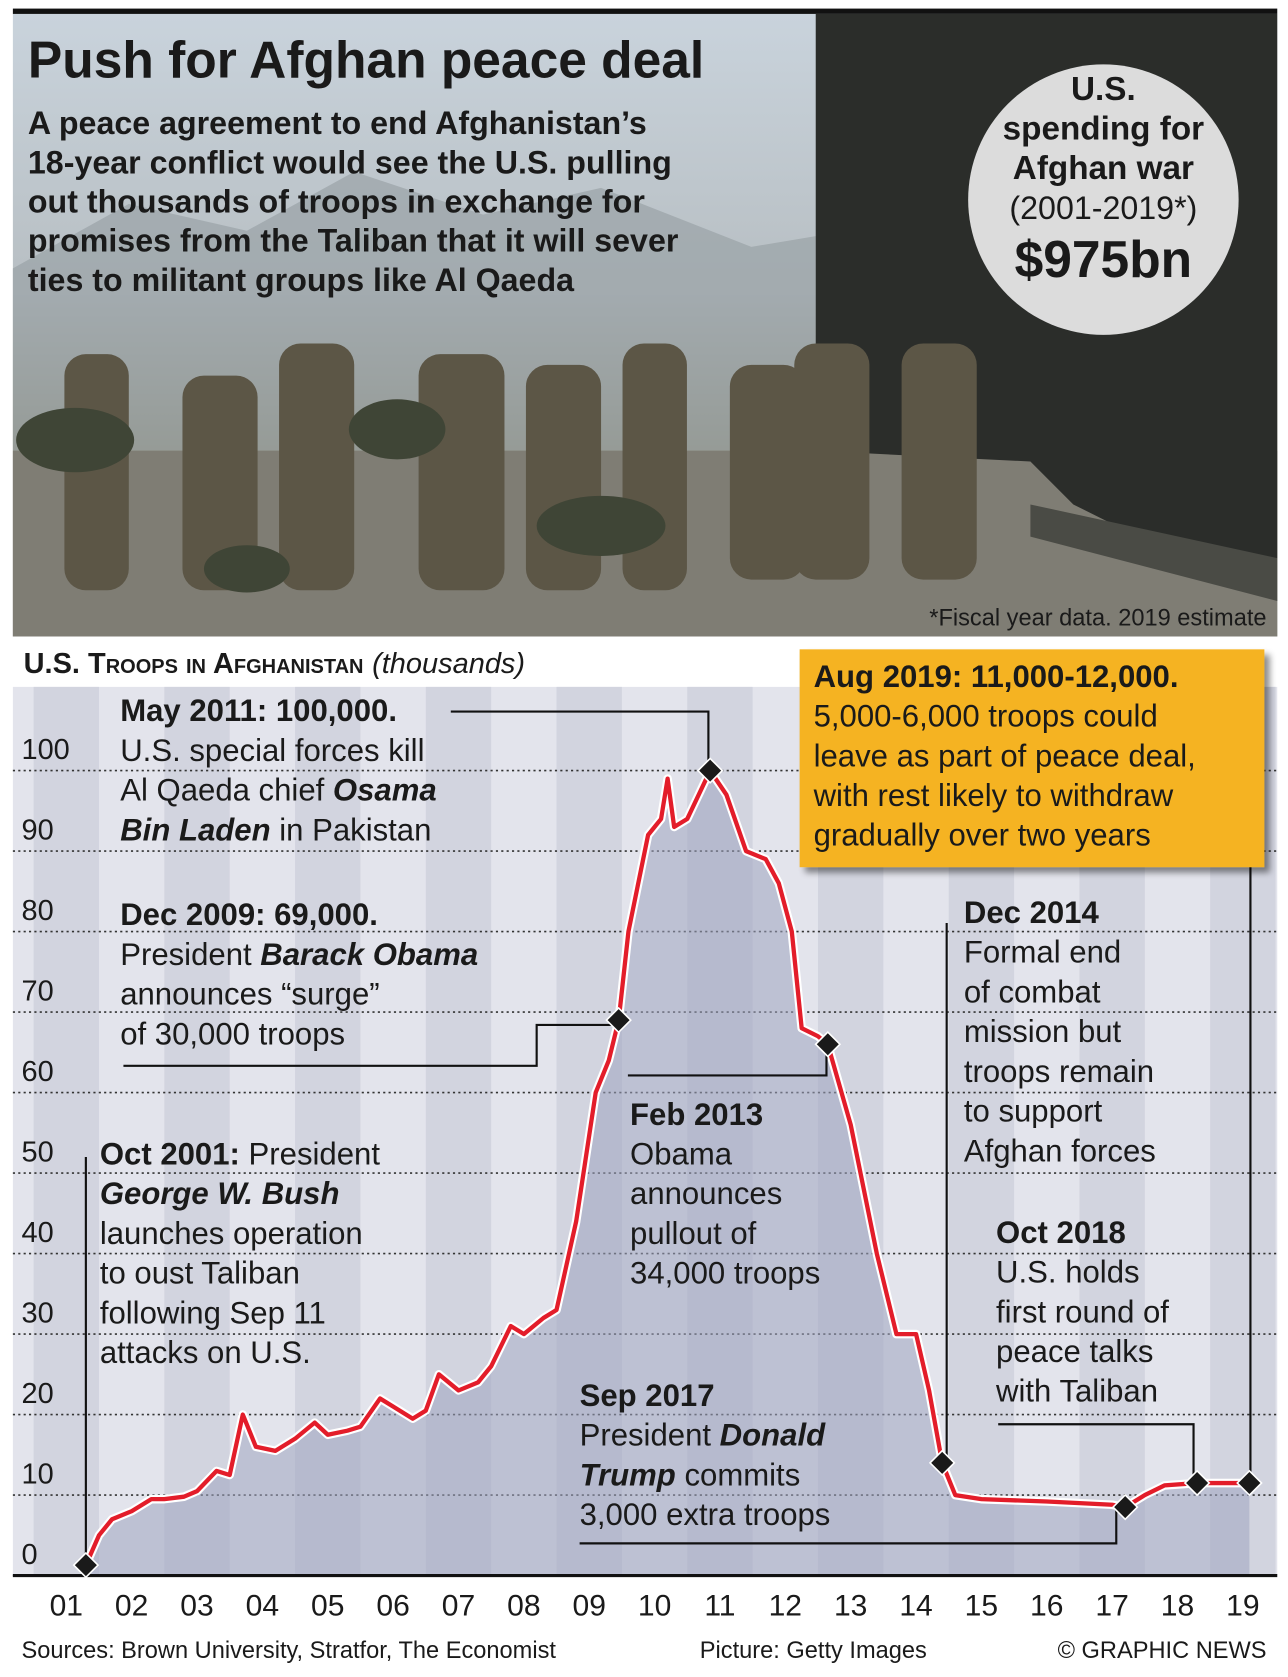 This screenshot has height=1677, width=1288. Describe the element at coordinates (693, 1233) in the screenshot. I see `annotation-text: pullout of` at that location.